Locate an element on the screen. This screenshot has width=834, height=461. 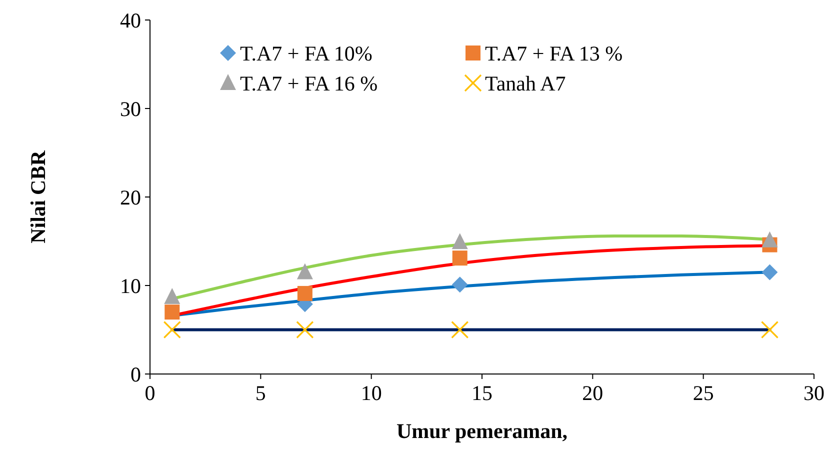
x-tick-label: 20 is located at coordinates (593, 393).